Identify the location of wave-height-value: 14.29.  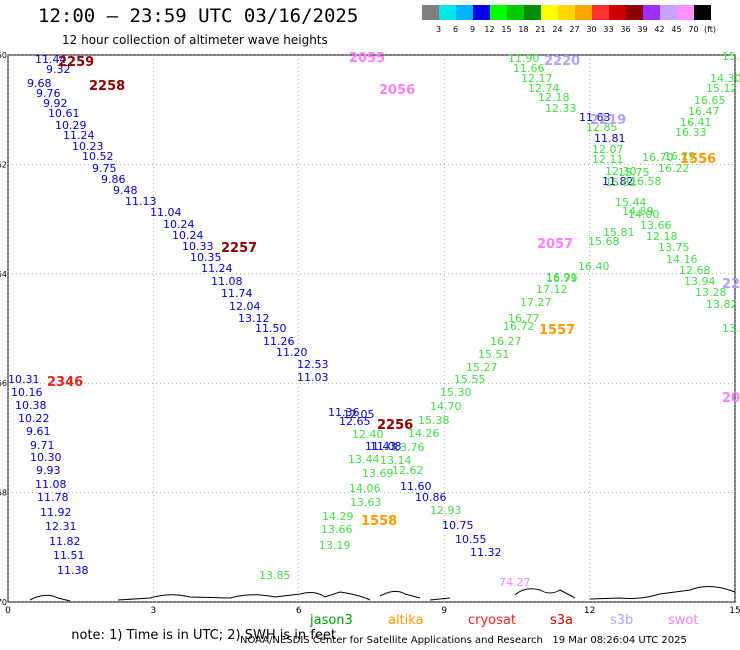
(338, 516).